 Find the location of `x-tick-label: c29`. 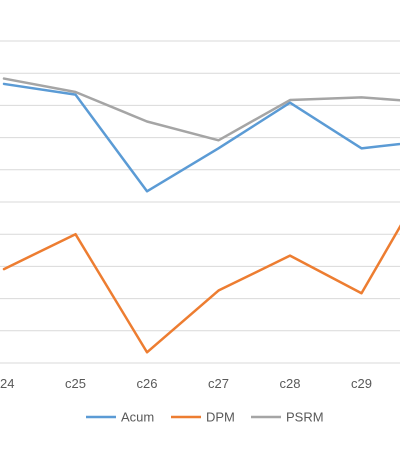

x-tick-label: c29 is located at coordinates (361, 383).